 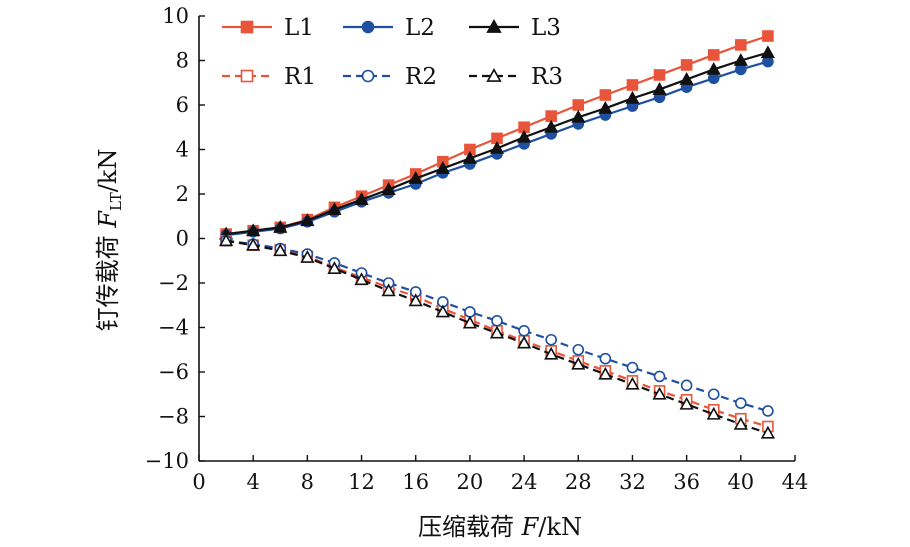 What do you see at coordinates (546, 28) in the screenshot?
I see `legend-label-l3: L3` at bounding box center [546, 28].